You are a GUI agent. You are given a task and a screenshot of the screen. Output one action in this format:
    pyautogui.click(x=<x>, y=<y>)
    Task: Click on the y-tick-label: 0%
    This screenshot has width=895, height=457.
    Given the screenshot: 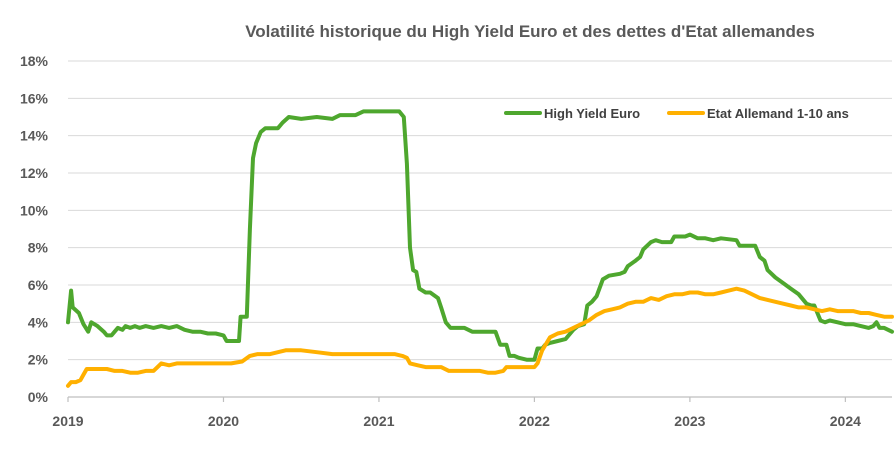 What is the action you would take?
    pyautogui.click(x=38, y=397)
    